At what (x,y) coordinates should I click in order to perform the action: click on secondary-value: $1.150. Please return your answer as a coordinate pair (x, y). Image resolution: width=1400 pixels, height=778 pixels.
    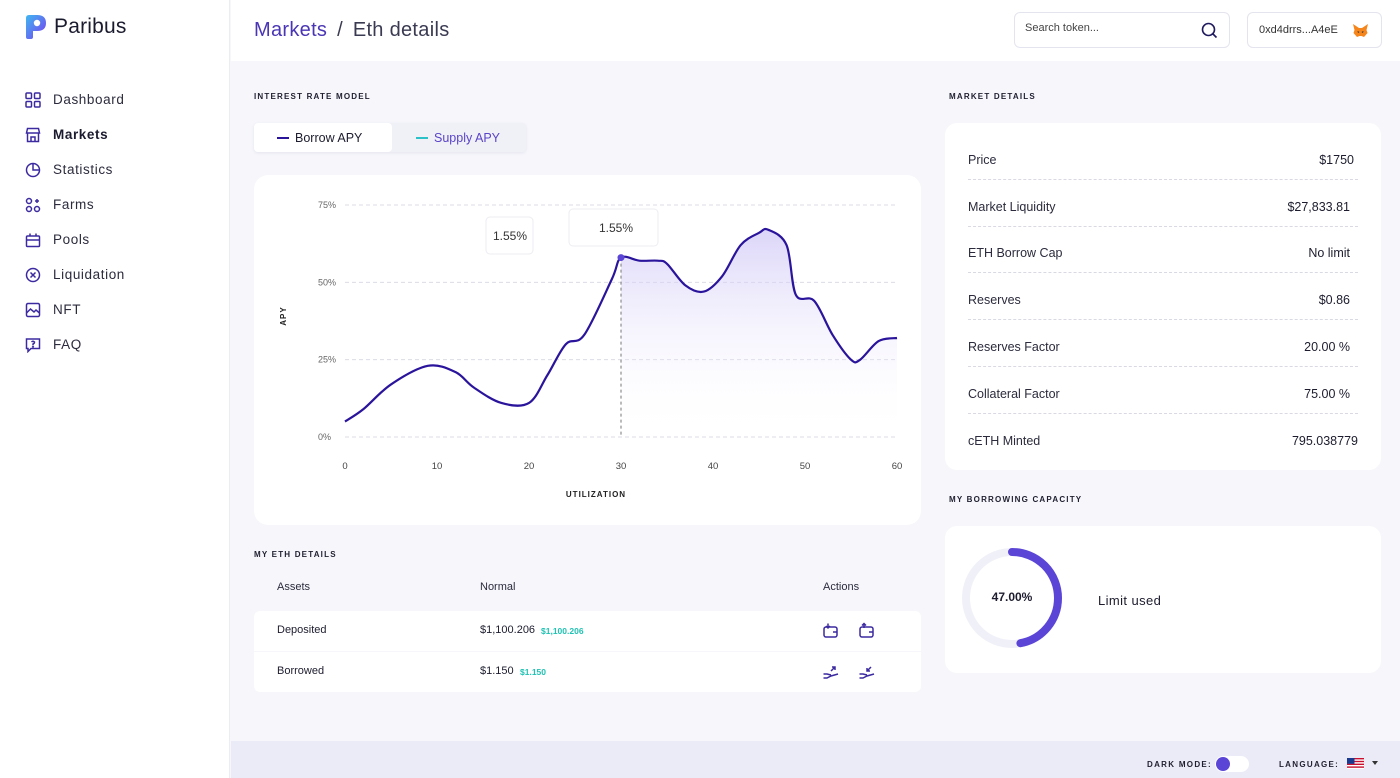
    Looking at the image, I should click on (533, 672).